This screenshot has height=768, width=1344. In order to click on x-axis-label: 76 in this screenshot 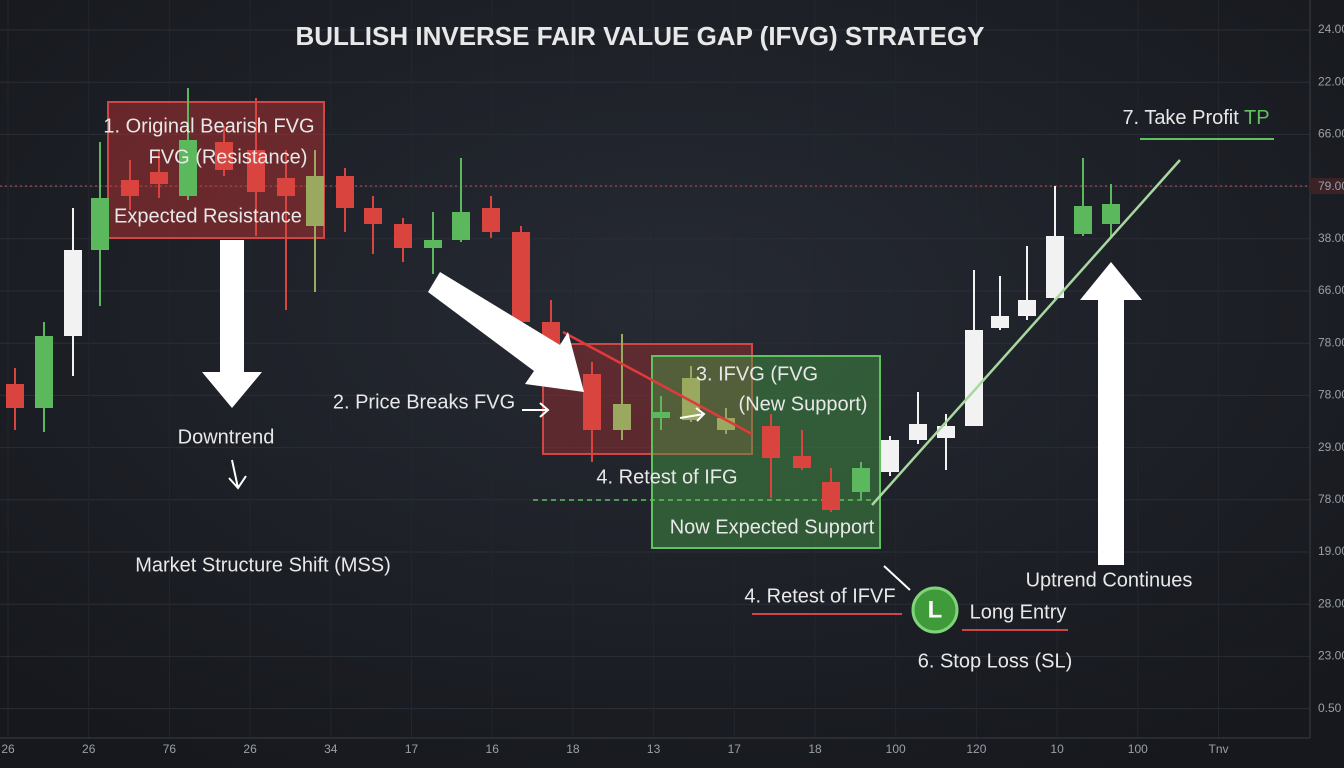, I will do `click(170, 749)`.